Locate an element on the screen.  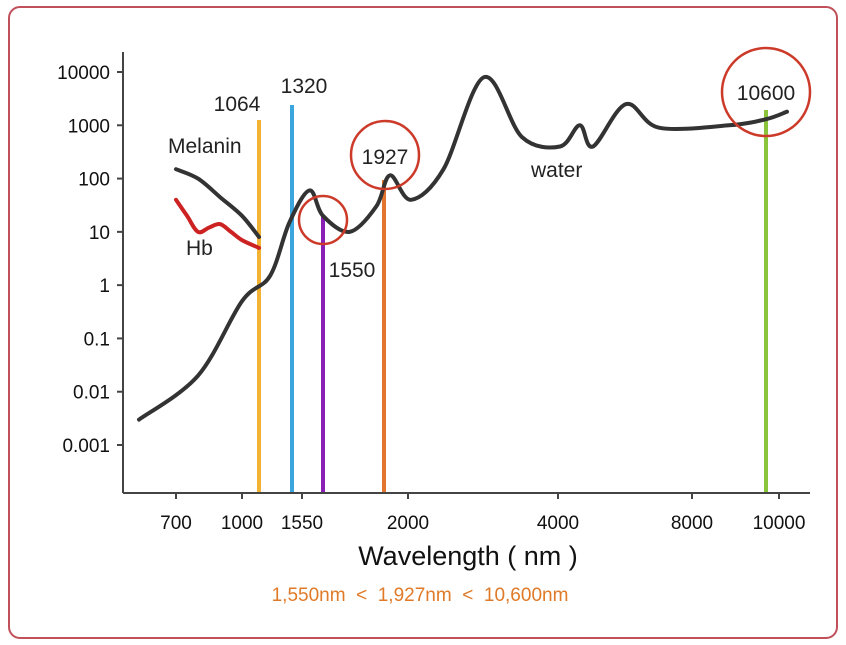
x-ticks: 700 1000 1550 2000 4000 8000 10000 is located at coordinates (482, 513).